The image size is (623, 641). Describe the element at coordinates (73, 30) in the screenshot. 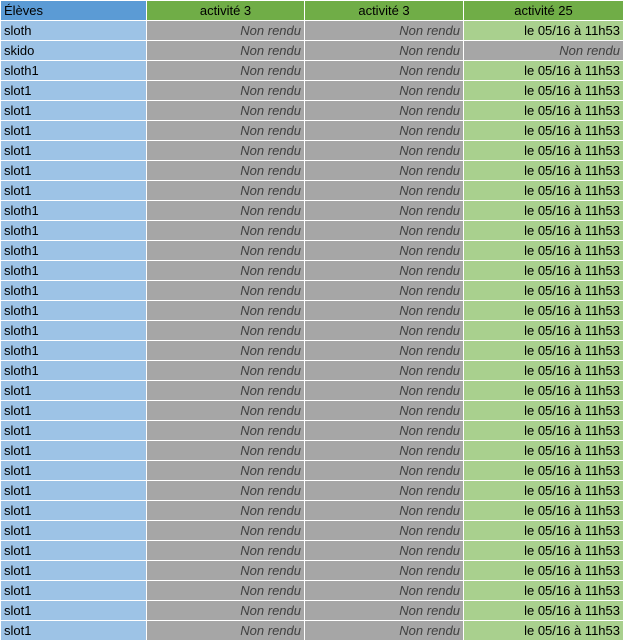

I see `student-name-cell: sloth` at that location.